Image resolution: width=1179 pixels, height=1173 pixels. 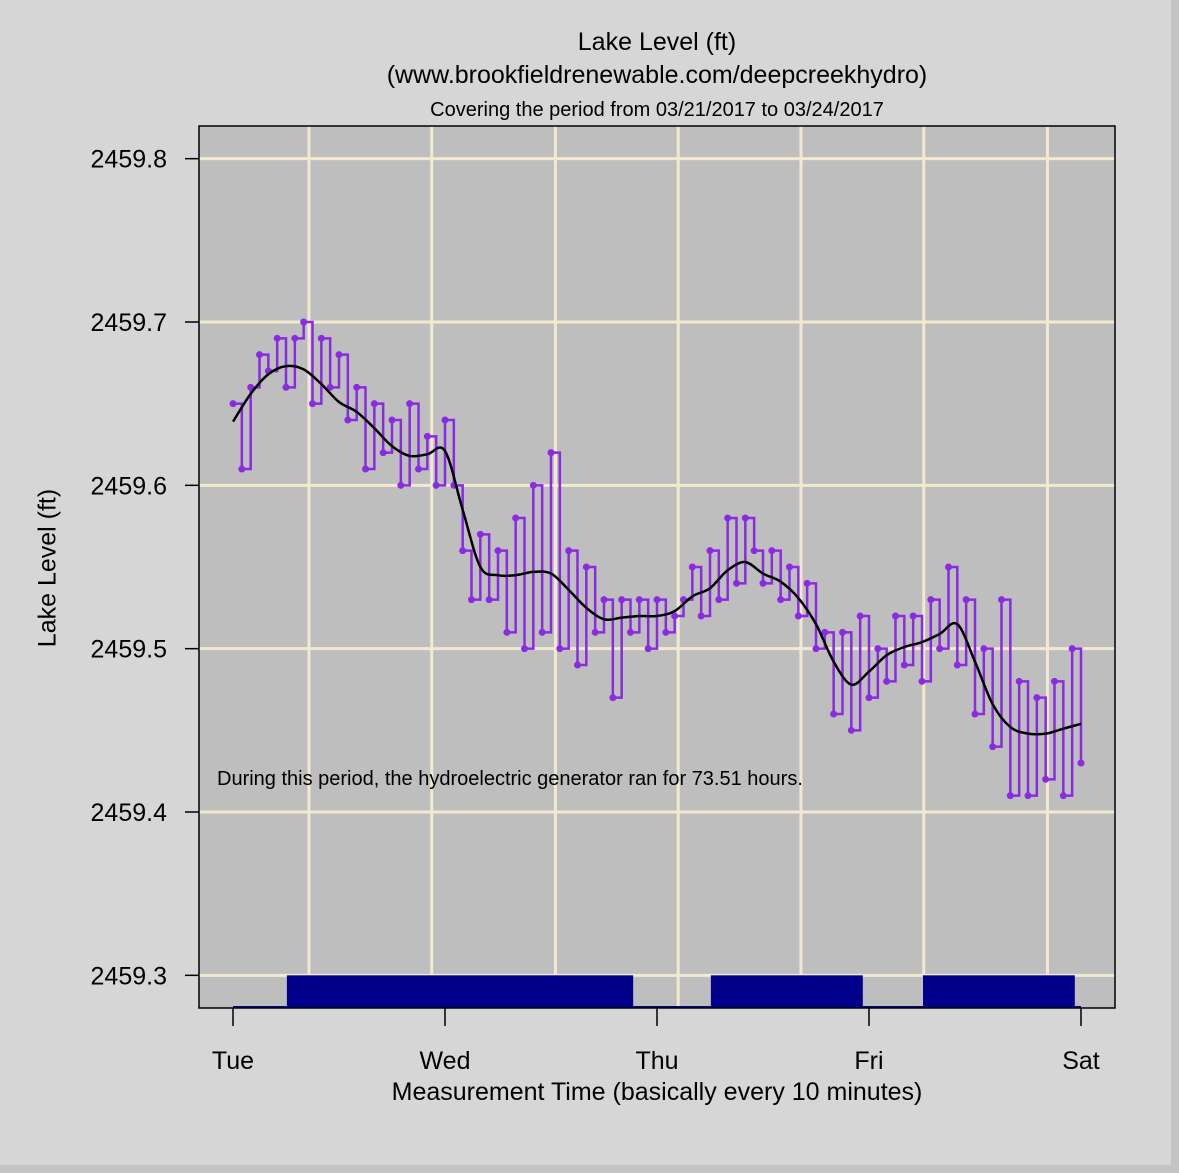 What do you see at coordinates (868, 1061) in the screenshot?
I see `x-tick-label: Fri` at bounding box center [868, 1061].